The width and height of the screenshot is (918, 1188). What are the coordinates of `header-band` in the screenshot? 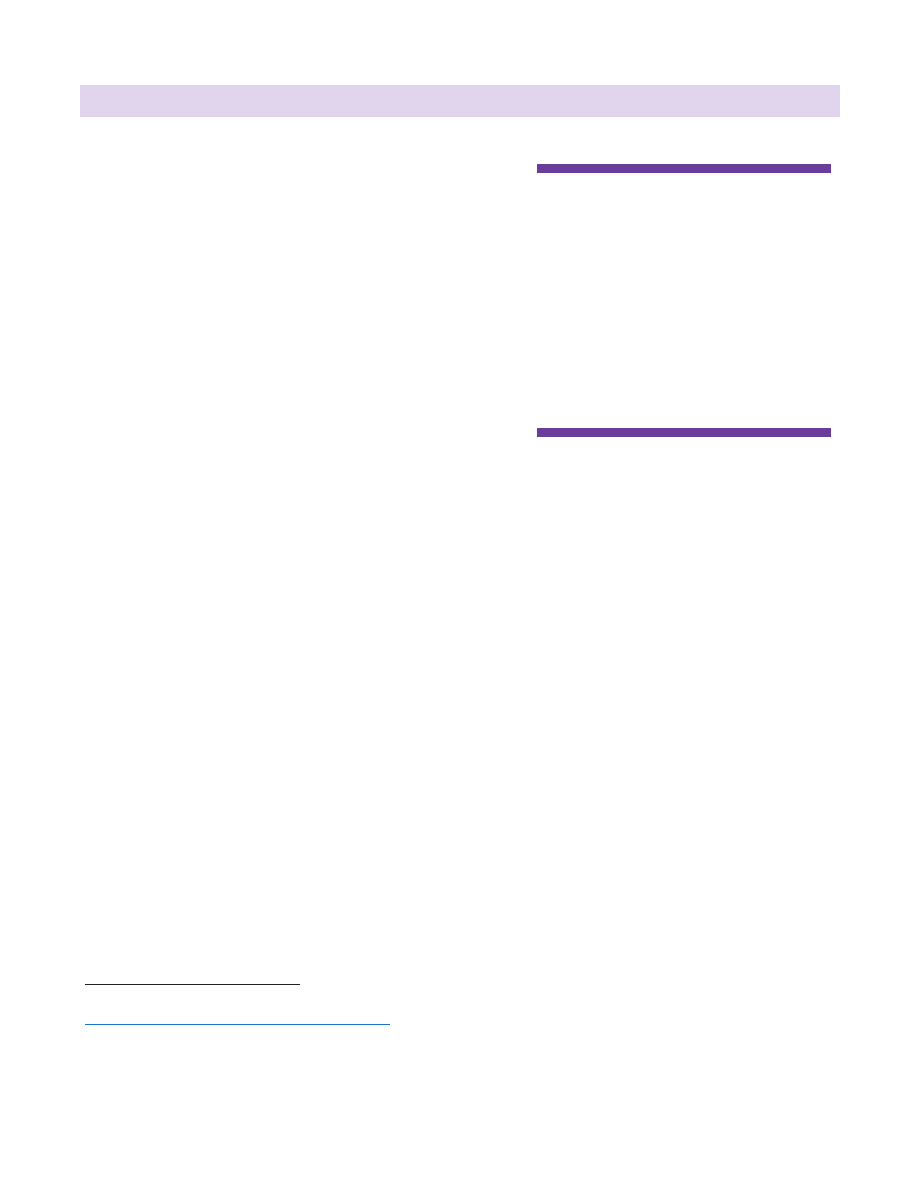 It's located at (460, 101).